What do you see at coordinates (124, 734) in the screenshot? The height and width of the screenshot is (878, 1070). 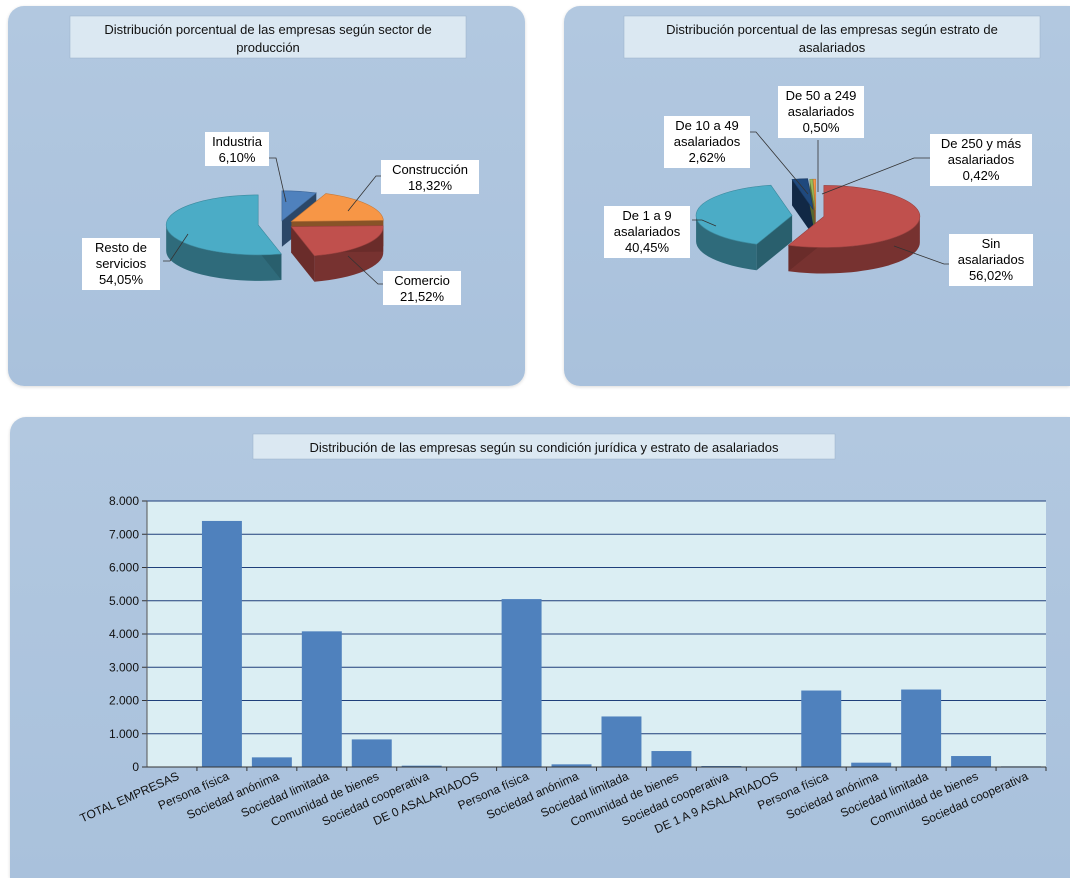 I see `y-tick-label: 1.000` at bounding box center [124, 734].